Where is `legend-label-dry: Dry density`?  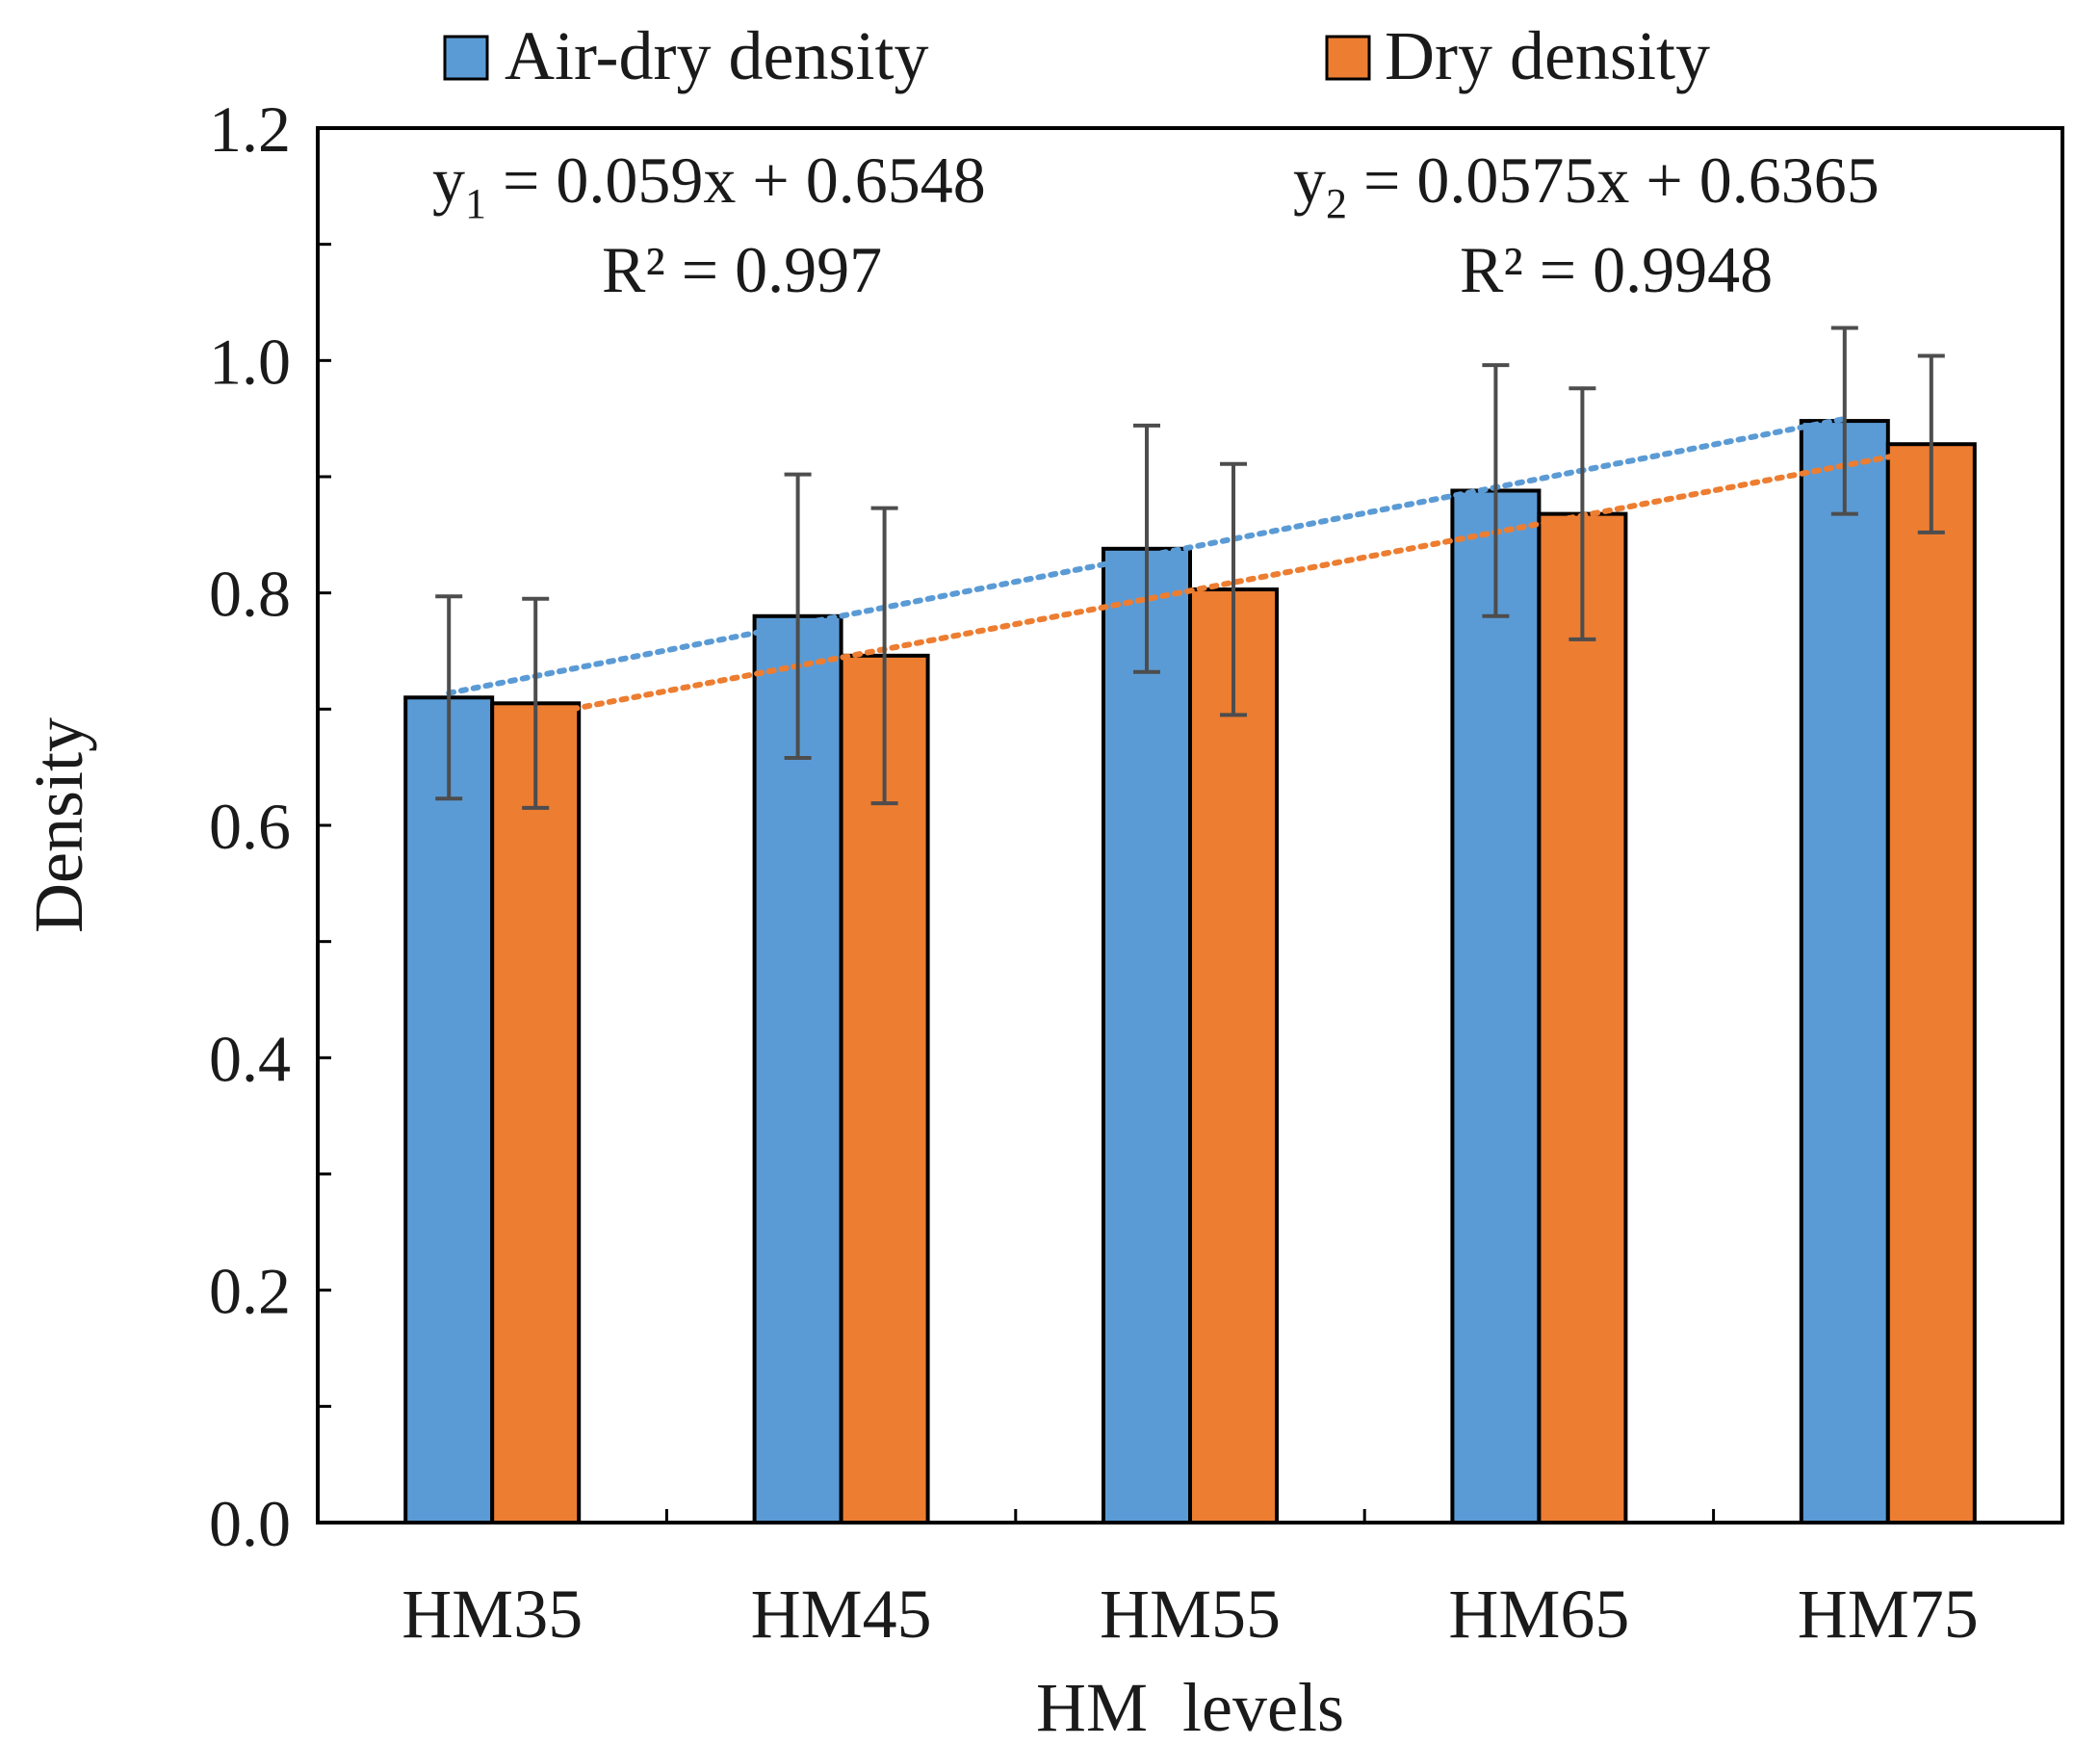 legend-label-dry: Dry density is located at coordinates (1547, 55).